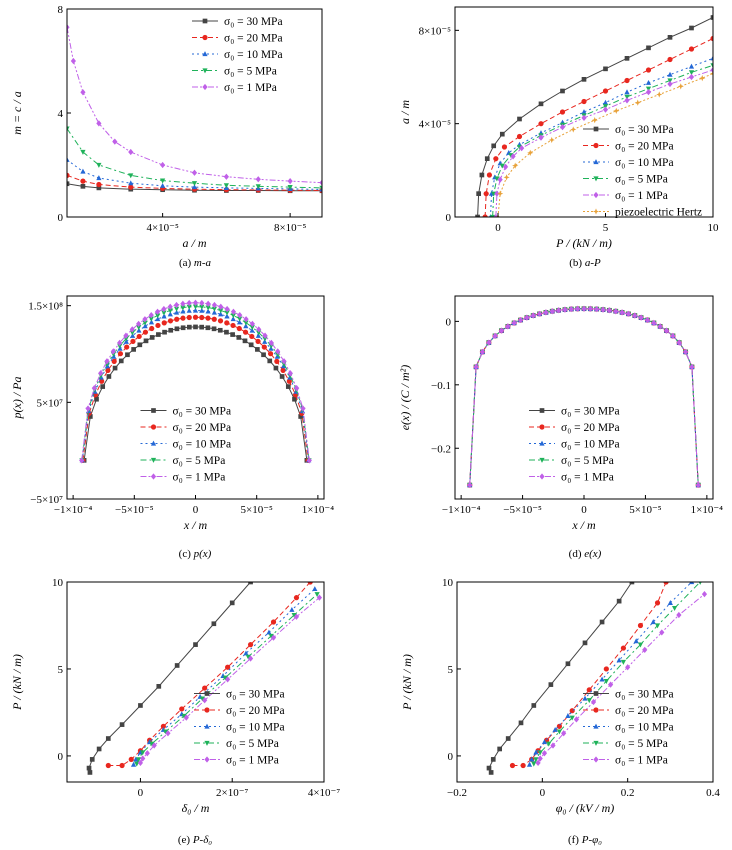  I want to click on y-tick-label: 0, so click(451, 757).